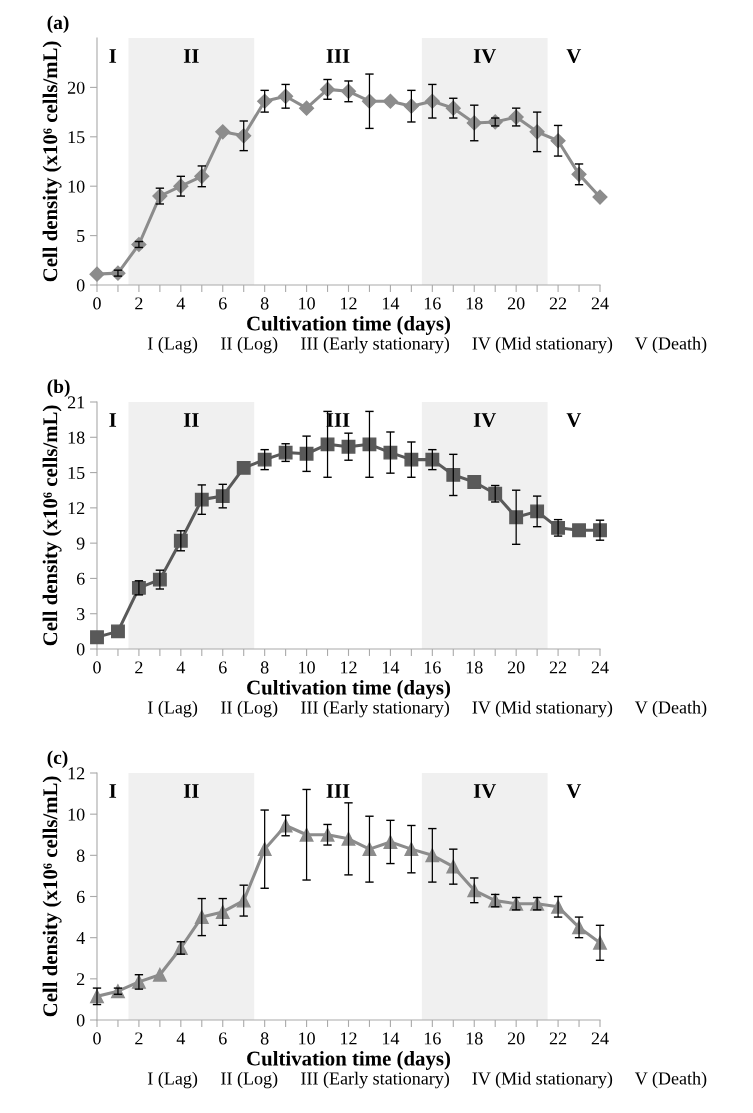  I want to click on chart-title: (c), so click(57, 759).